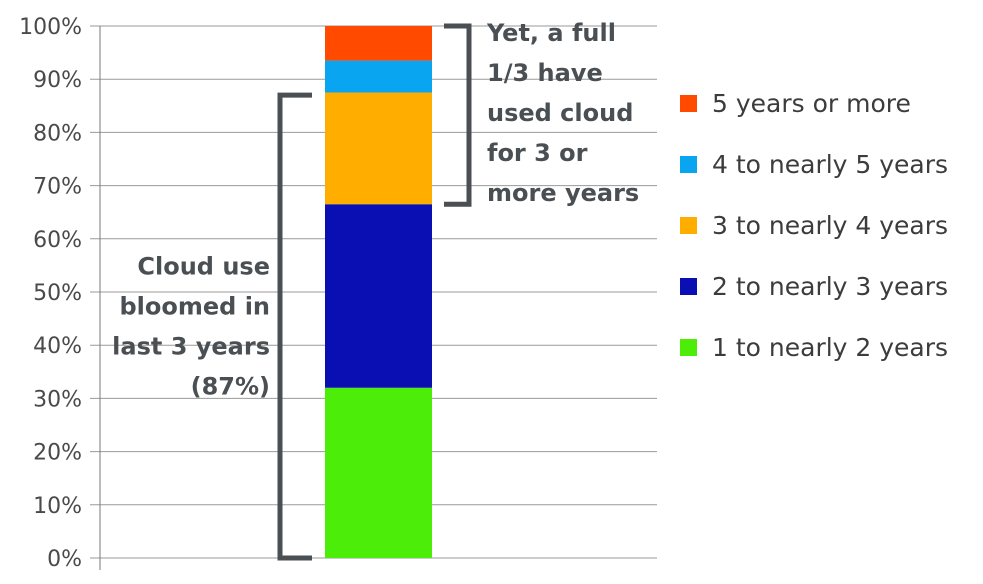  What do you see at coordinates (830, 225) in the screenshot?
I see `legend-label: 3 to nearly 4 years` at bounding box center [830, 225].